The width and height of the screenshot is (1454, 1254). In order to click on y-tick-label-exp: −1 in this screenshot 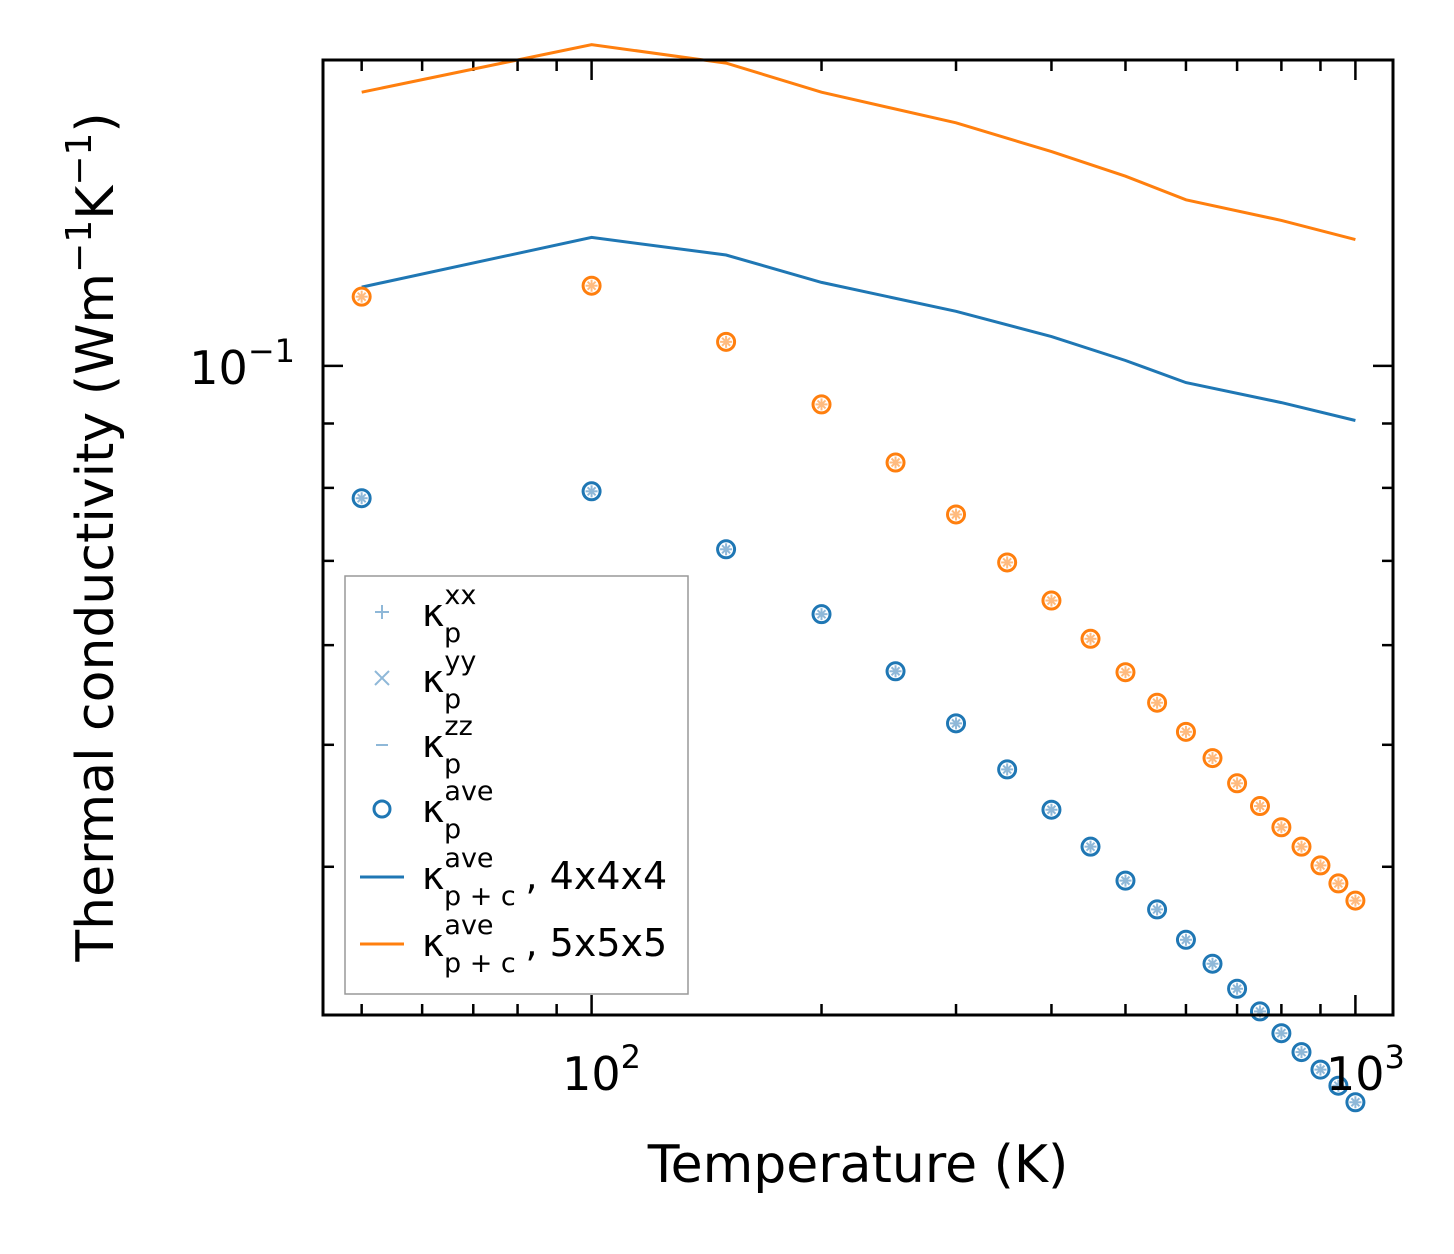, I will do `click(271, 351)`.